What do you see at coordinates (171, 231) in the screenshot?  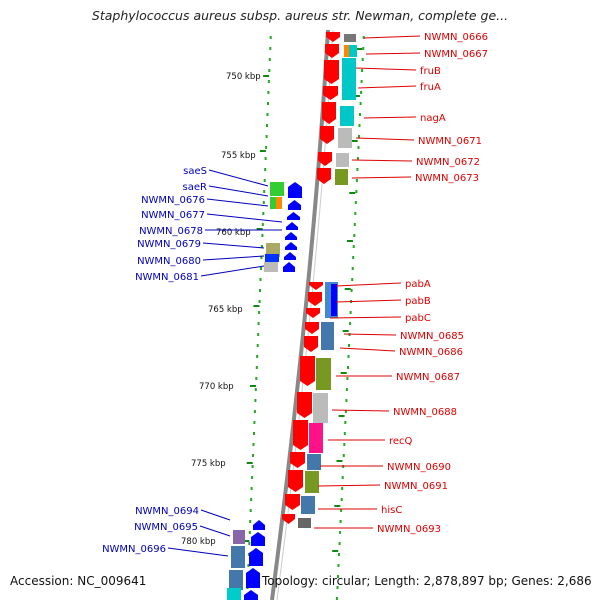 I see `left-gene-label: NWMN_0678` at bounding box center [171, 231].